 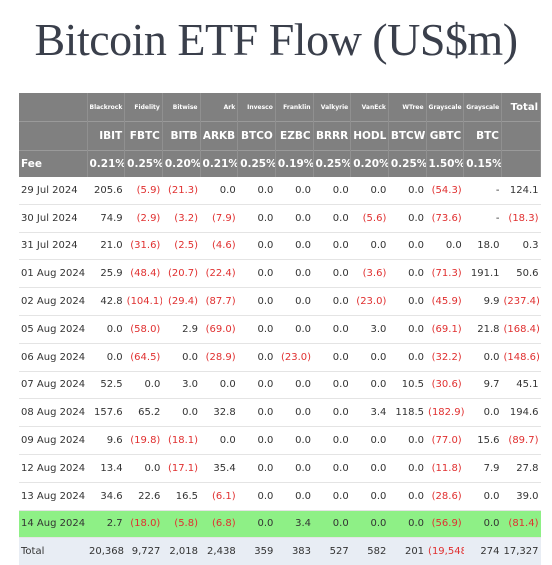 What do you see at coordinates (219, 468) in the screenshot?
I see `flow-cell: 35.4` at bounding box center [219, 468].